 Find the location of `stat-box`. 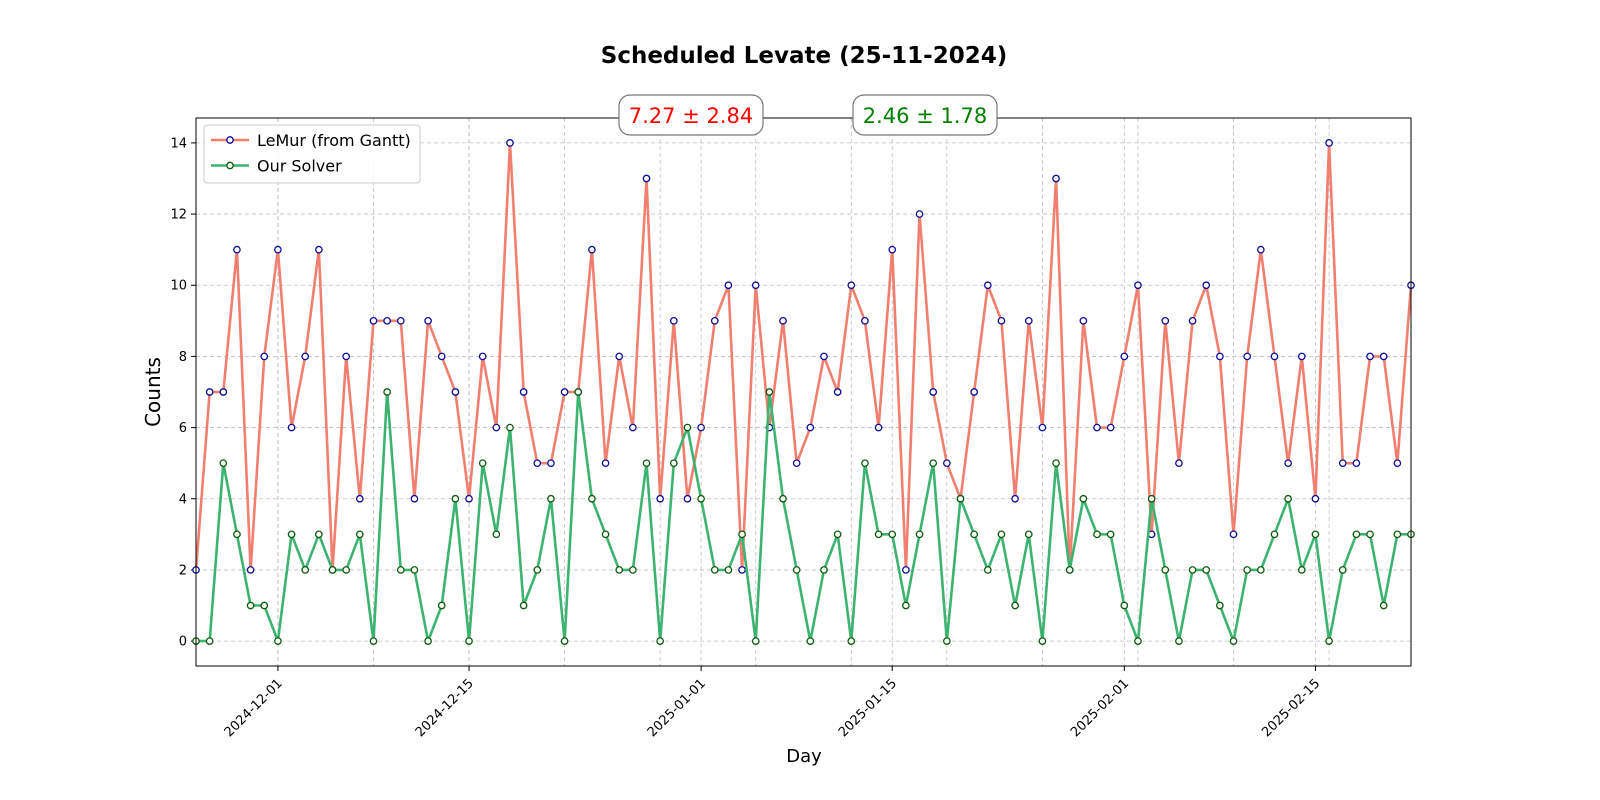

stat-box is located at coordinates (691, 115).